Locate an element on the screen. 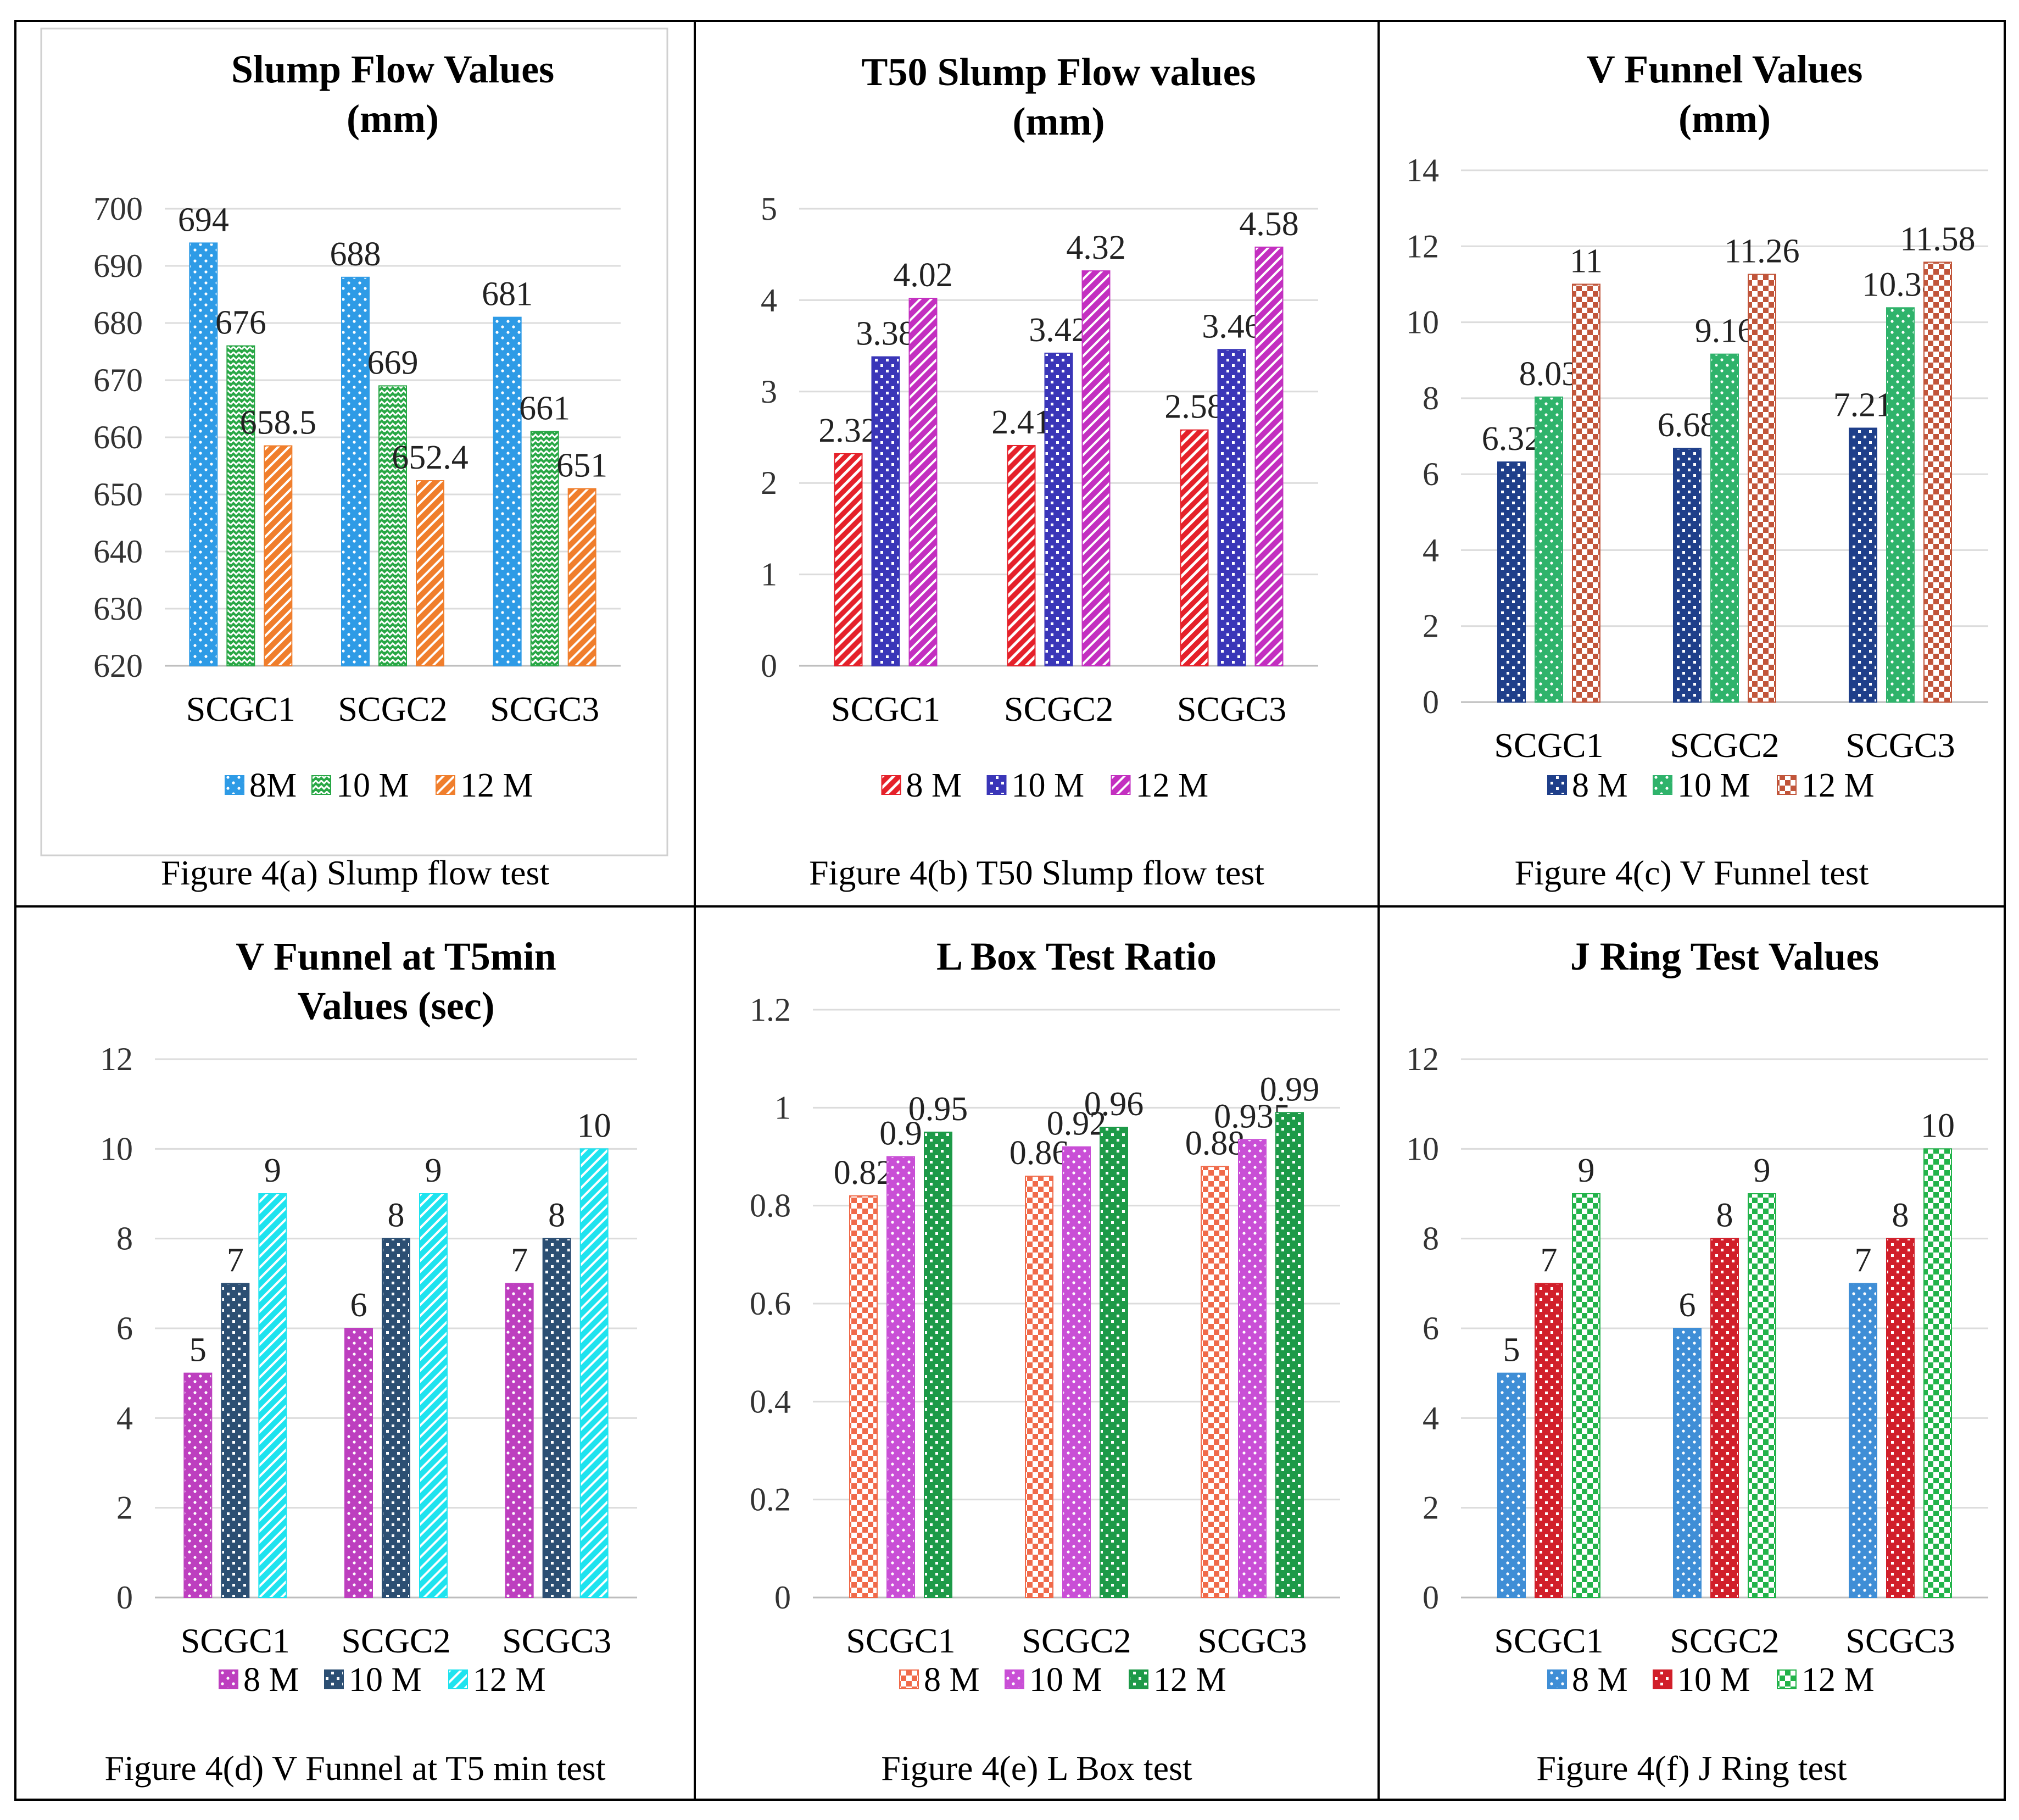 This screenshot has width=2019, height=1820. chart-title: V Funnel at T5min is located at coordinates (396, 956).